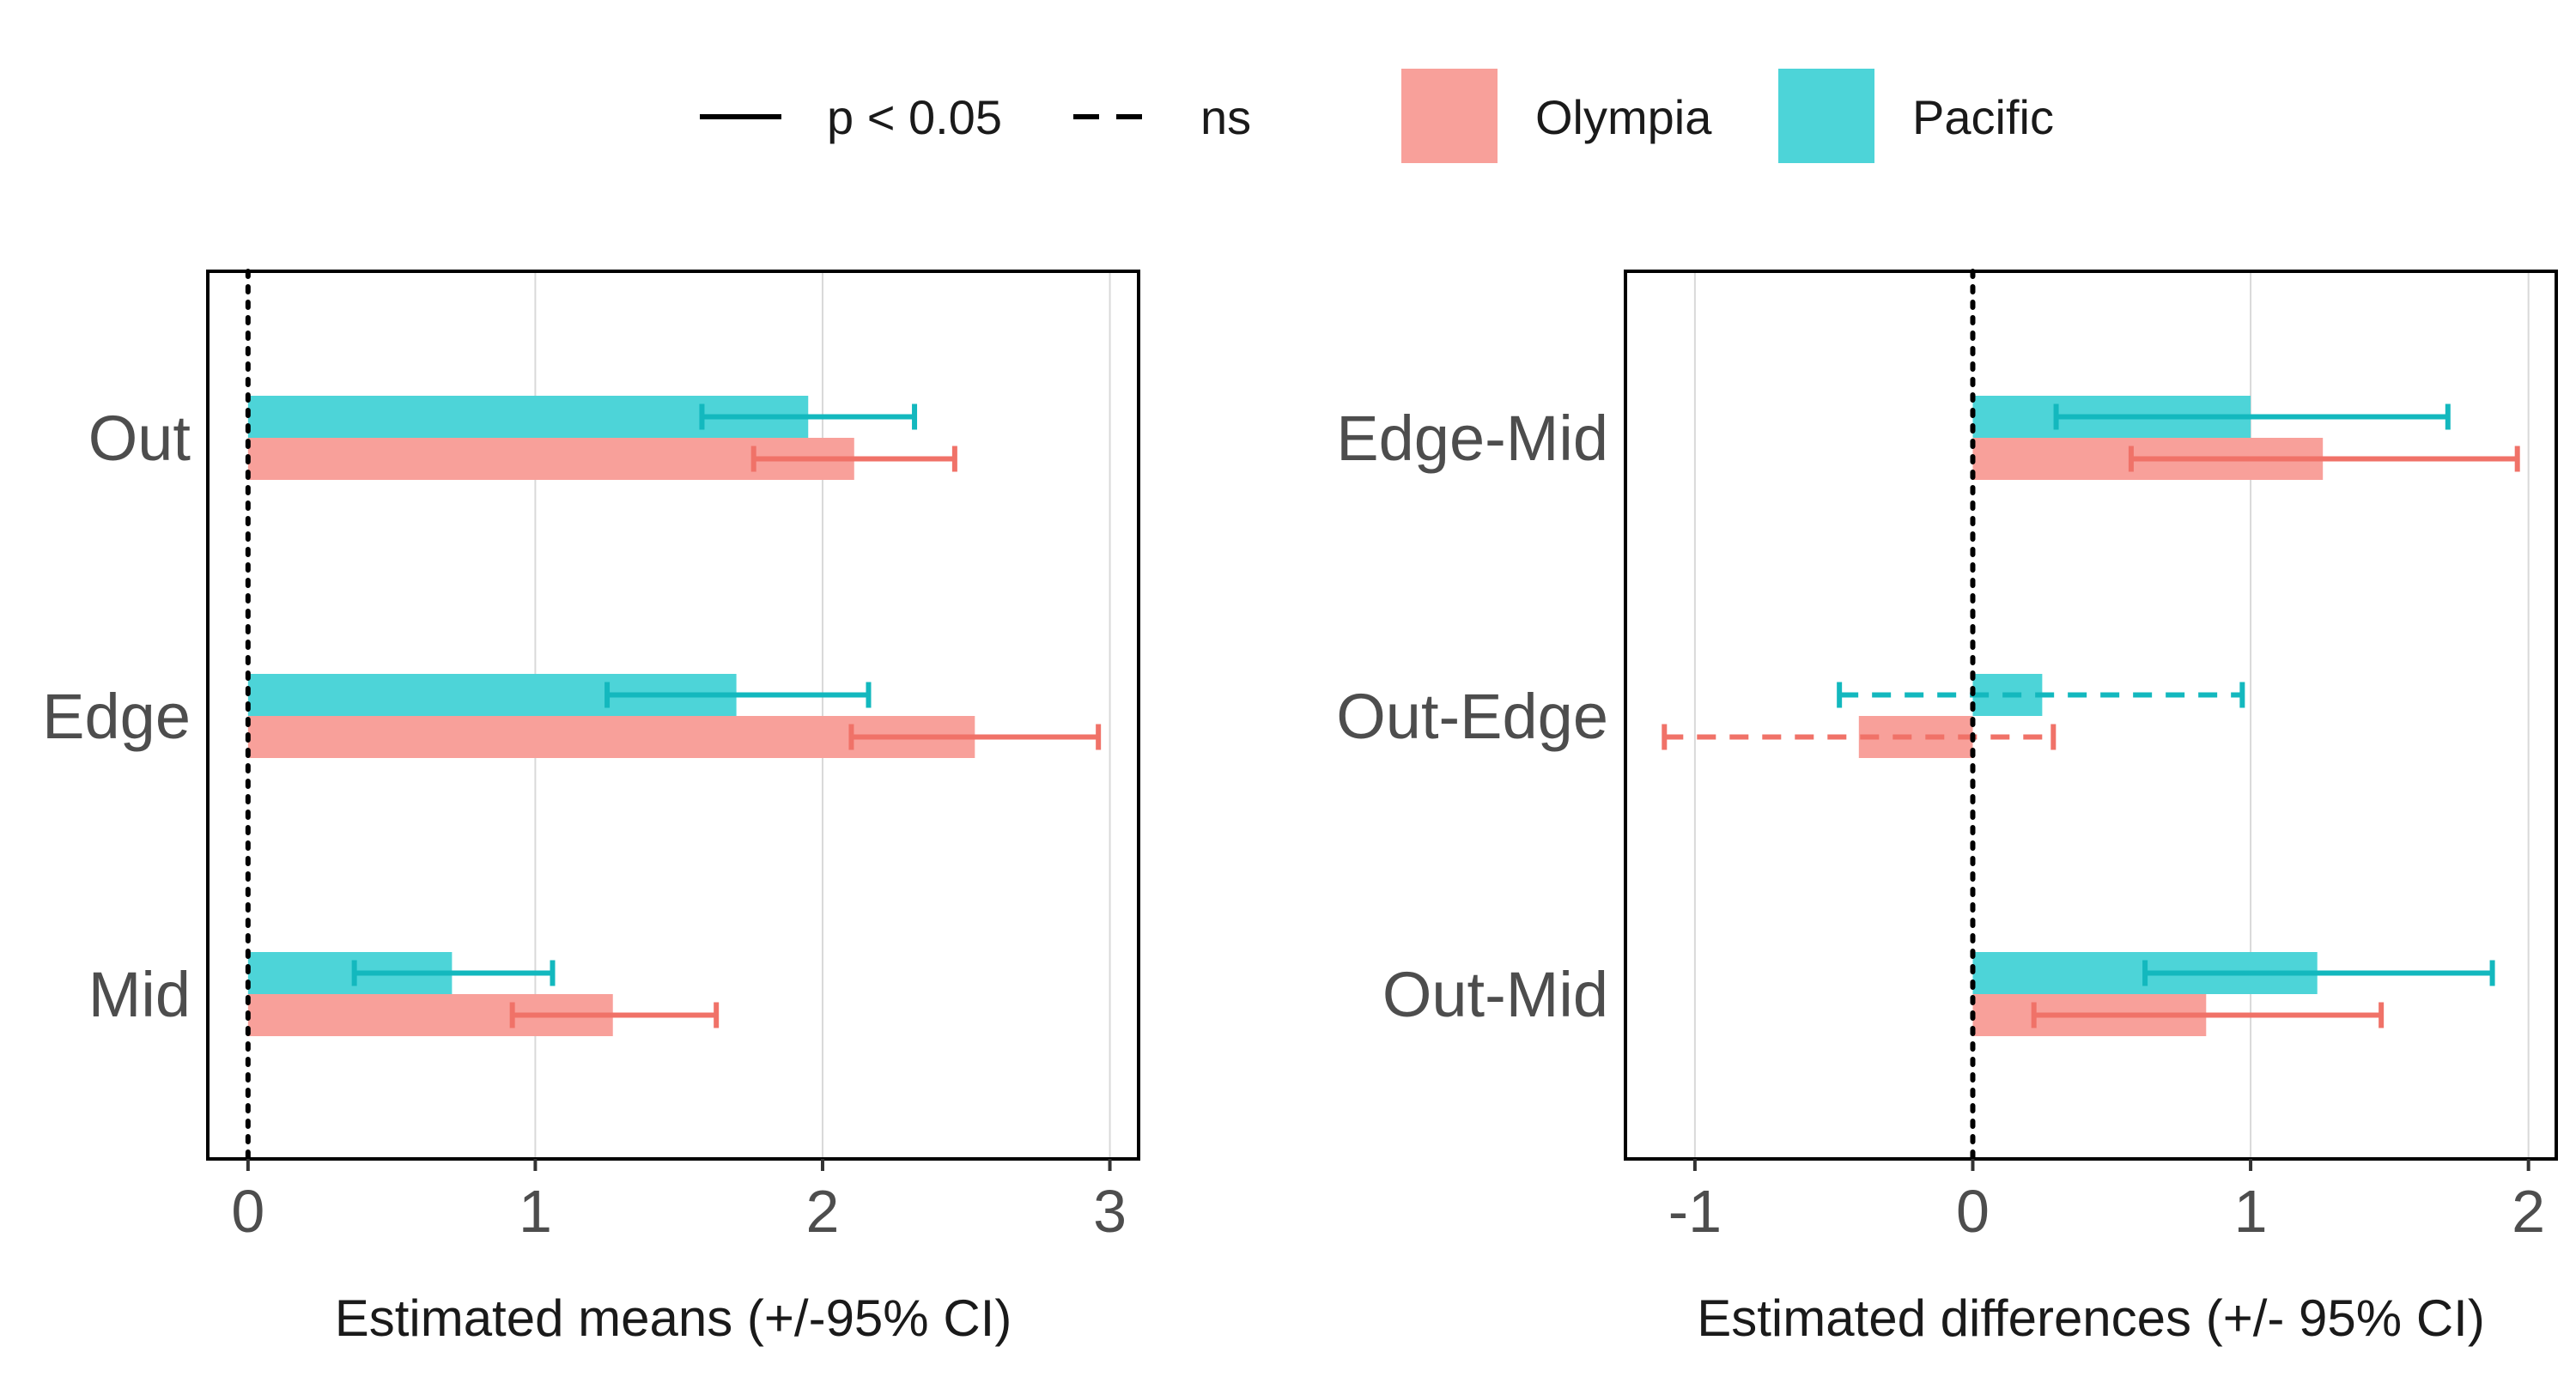  I want to click on legend-label-olympia: Olympia, so click(1623, 117).